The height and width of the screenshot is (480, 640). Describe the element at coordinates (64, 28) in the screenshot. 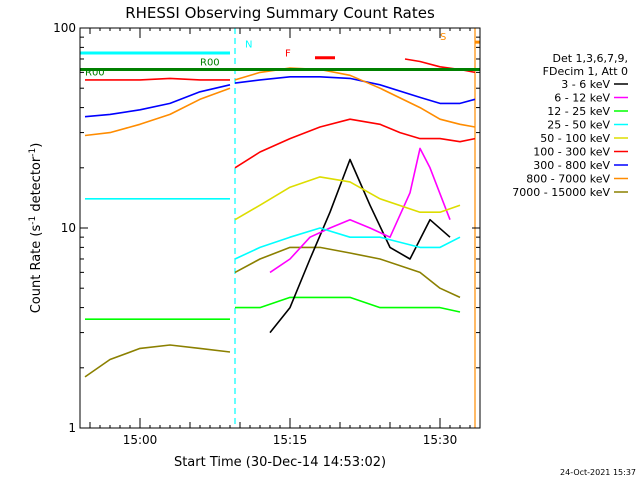

I see `y-tick-label: 100` at that location.